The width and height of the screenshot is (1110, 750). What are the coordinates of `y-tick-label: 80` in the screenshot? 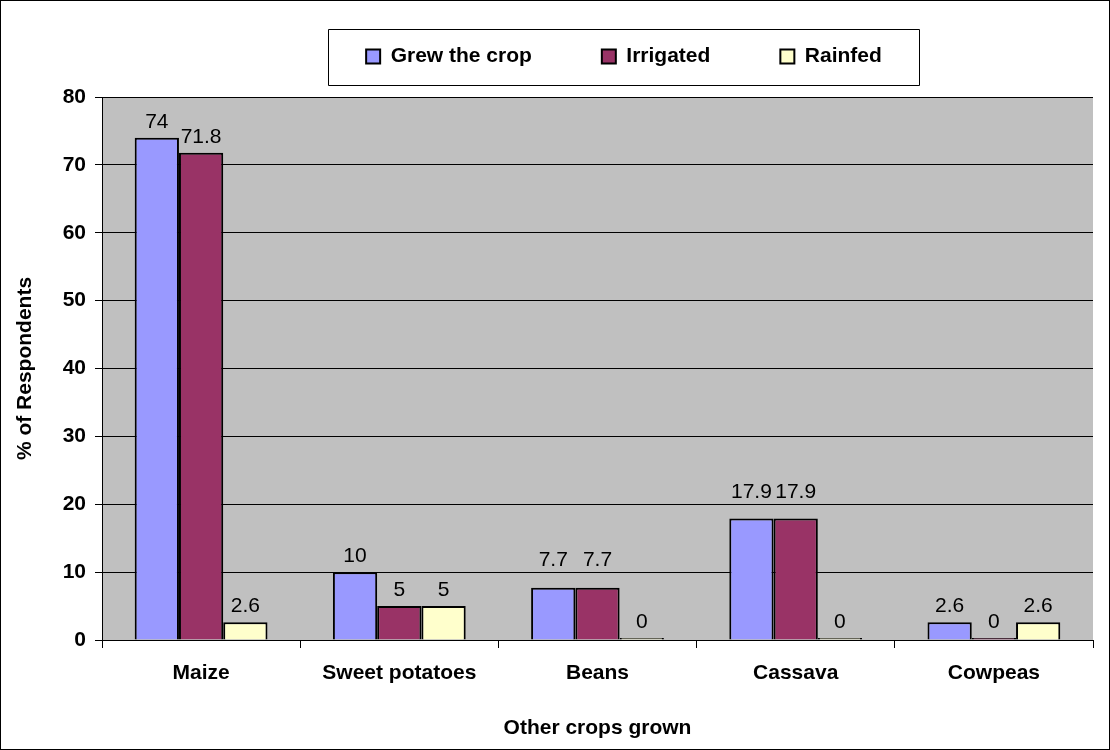 It's located at (74, 95).